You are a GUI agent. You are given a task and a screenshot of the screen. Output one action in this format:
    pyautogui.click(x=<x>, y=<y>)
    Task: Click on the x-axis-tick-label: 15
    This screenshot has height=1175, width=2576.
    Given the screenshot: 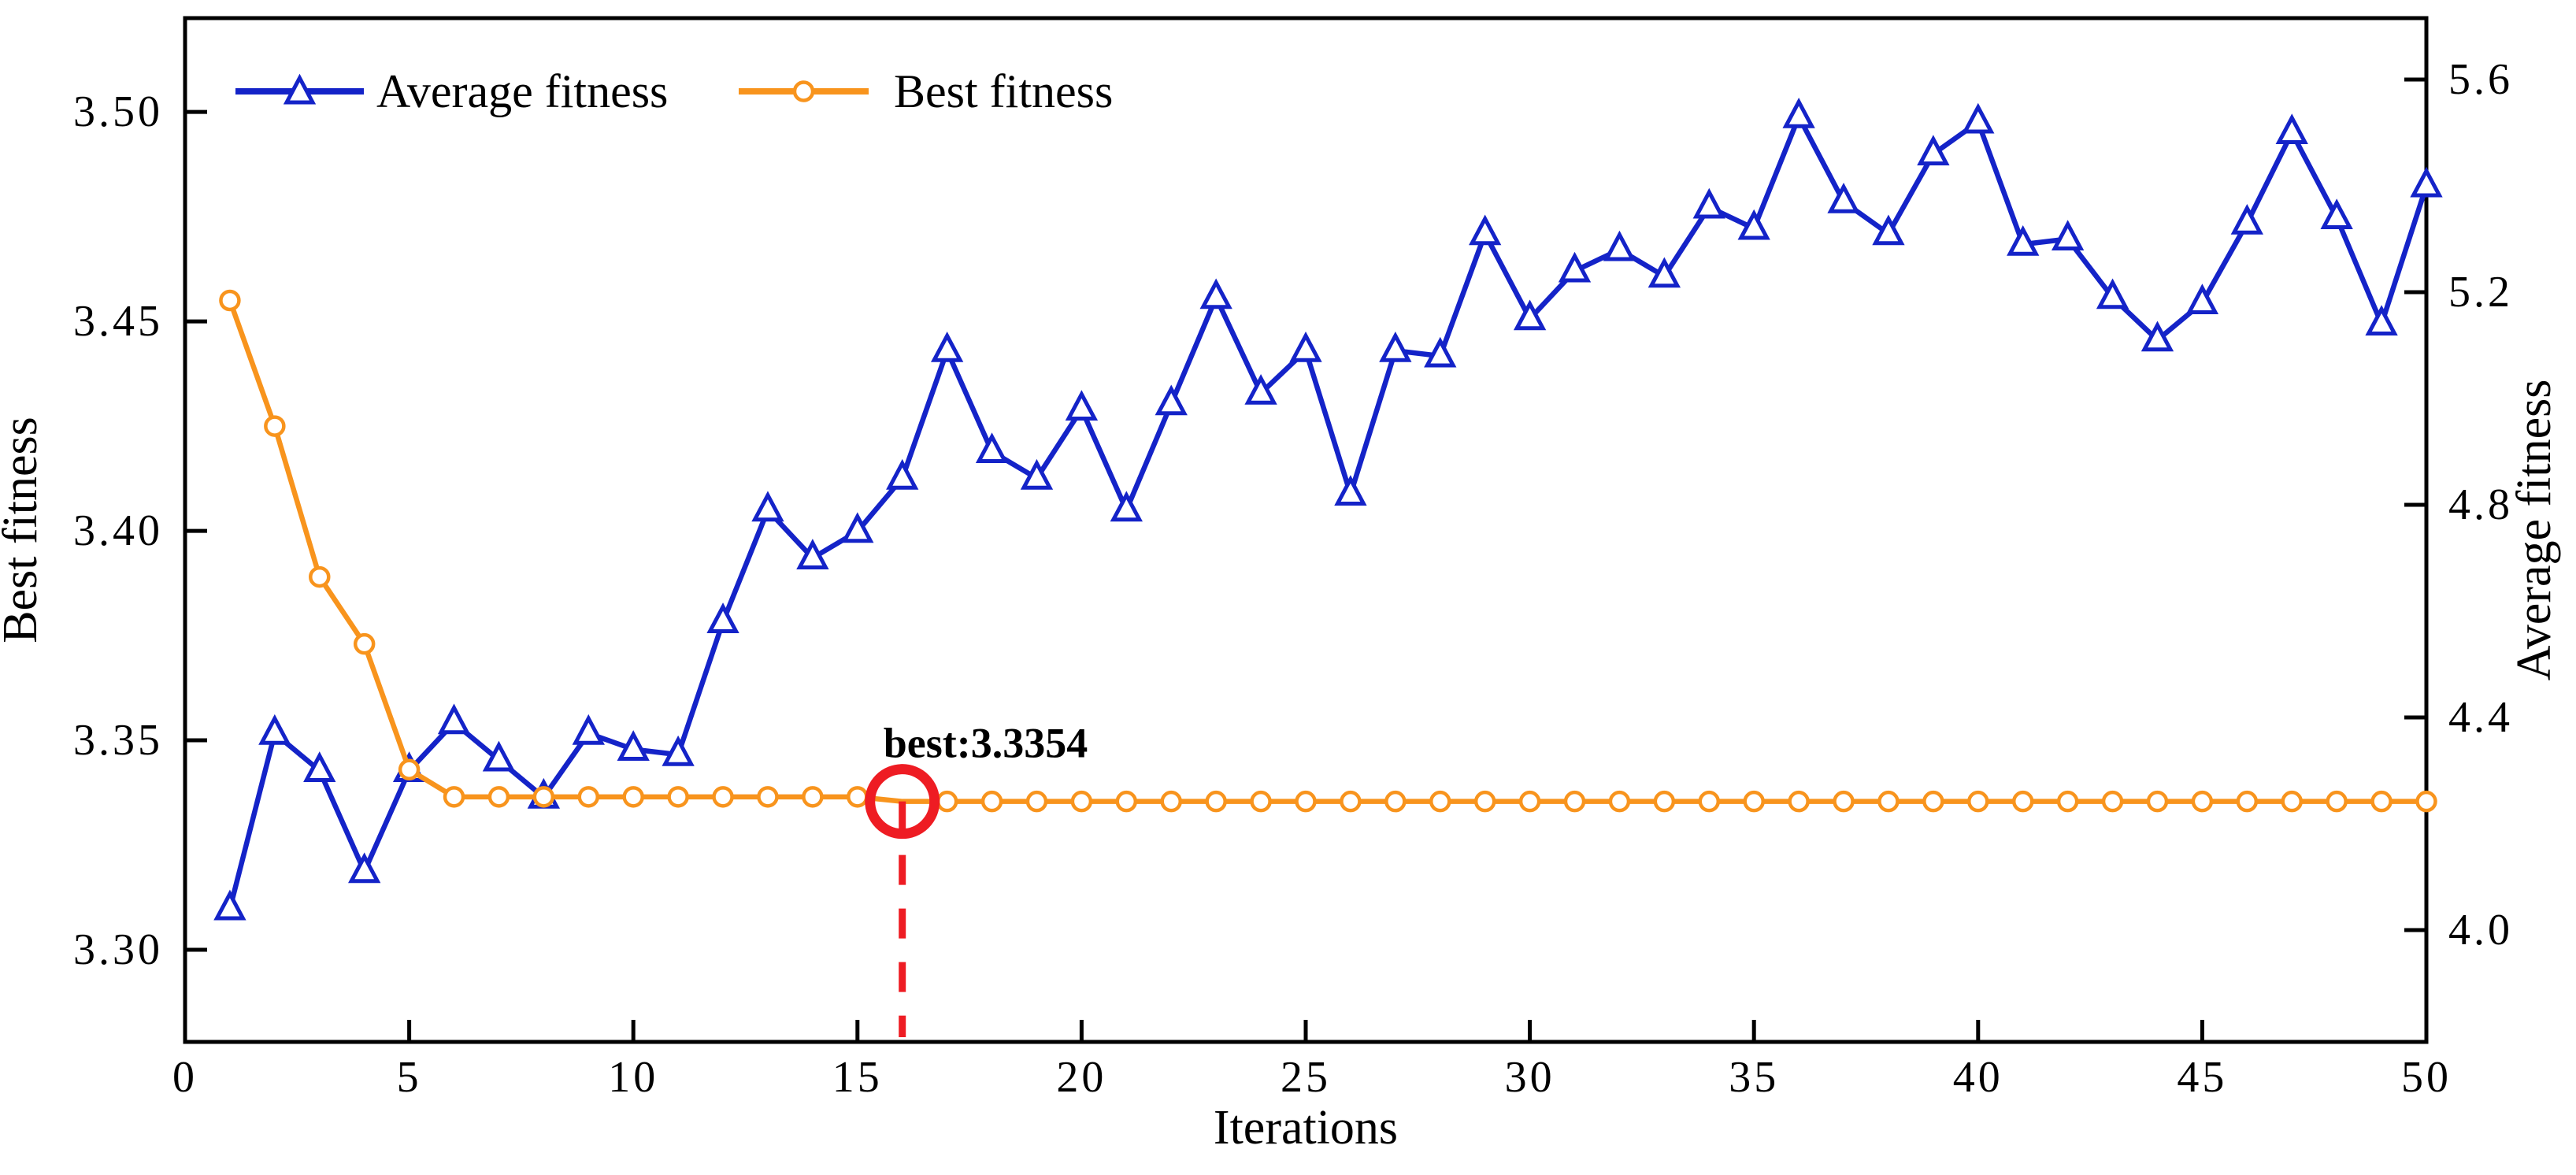 What is the action you would take?
    pyautogui.click(x=857, y=1077)
    